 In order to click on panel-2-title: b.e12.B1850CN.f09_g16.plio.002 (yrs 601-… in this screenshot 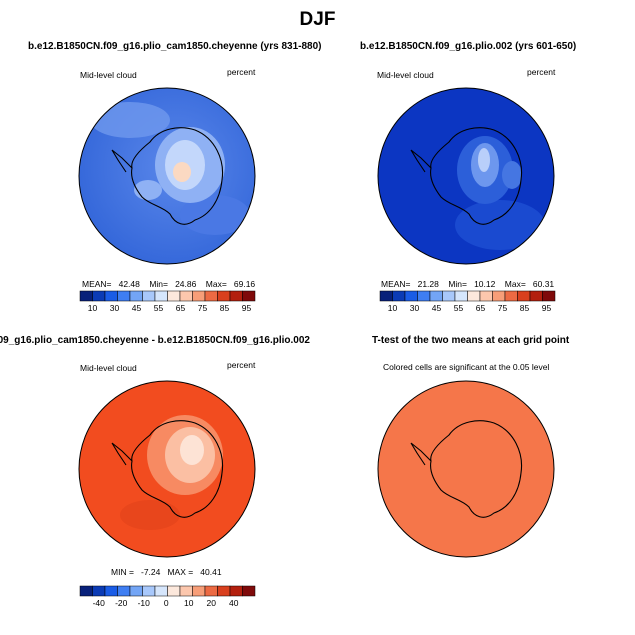, I will do `click(468, 46)`.